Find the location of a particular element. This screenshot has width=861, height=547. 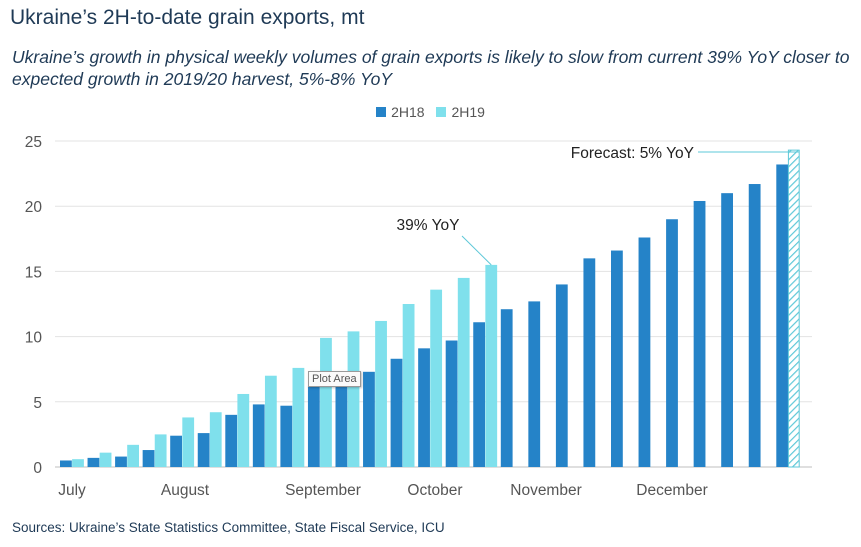

legend-item-2h18: 2H18 is located at coordinates (400, 112).